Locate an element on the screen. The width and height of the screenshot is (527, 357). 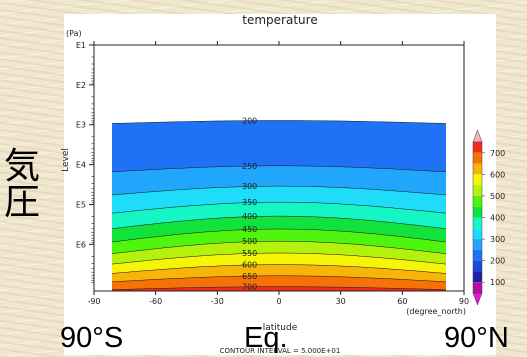
contour-label-600: 600 is located at coordinates (249, 265).